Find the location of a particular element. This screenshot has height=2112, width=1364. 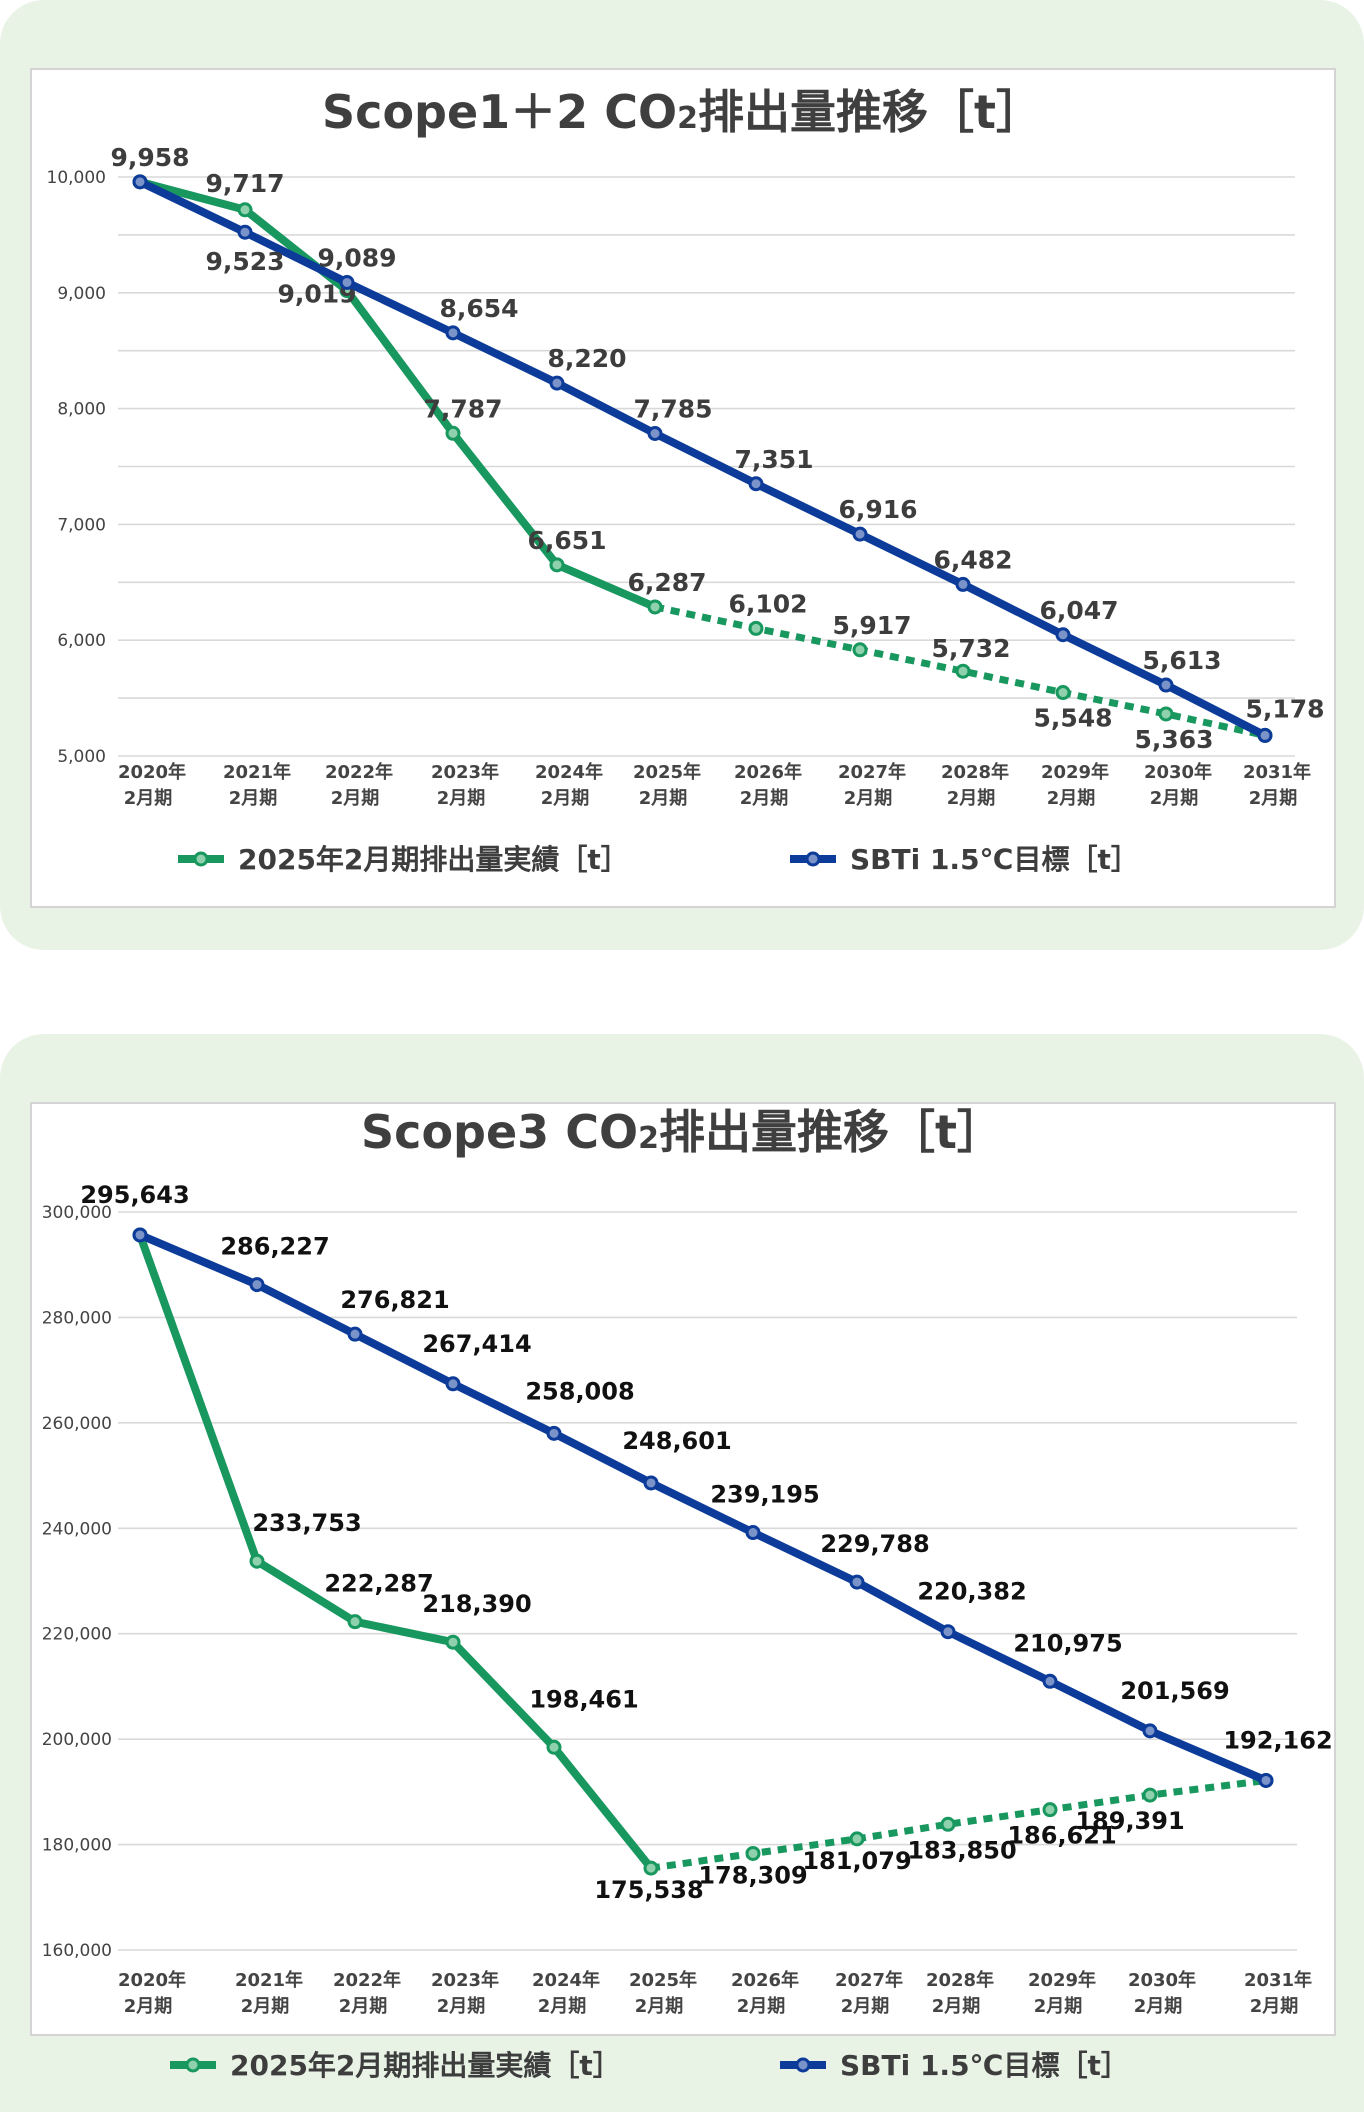

data-label: 178,309 is located at coordinates (752, 1875).